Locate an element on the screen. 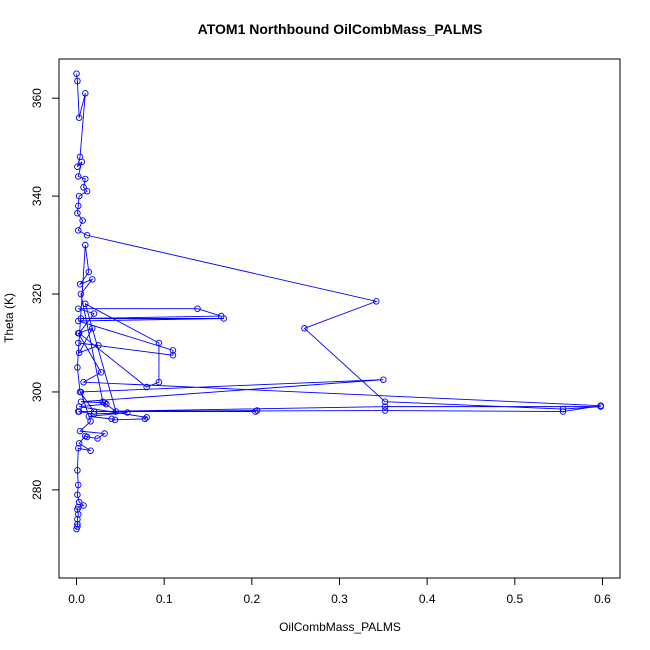 The height and width of the screenshot is (650, 650). y-tick-label: 280 is located at coordinates (37, 490).